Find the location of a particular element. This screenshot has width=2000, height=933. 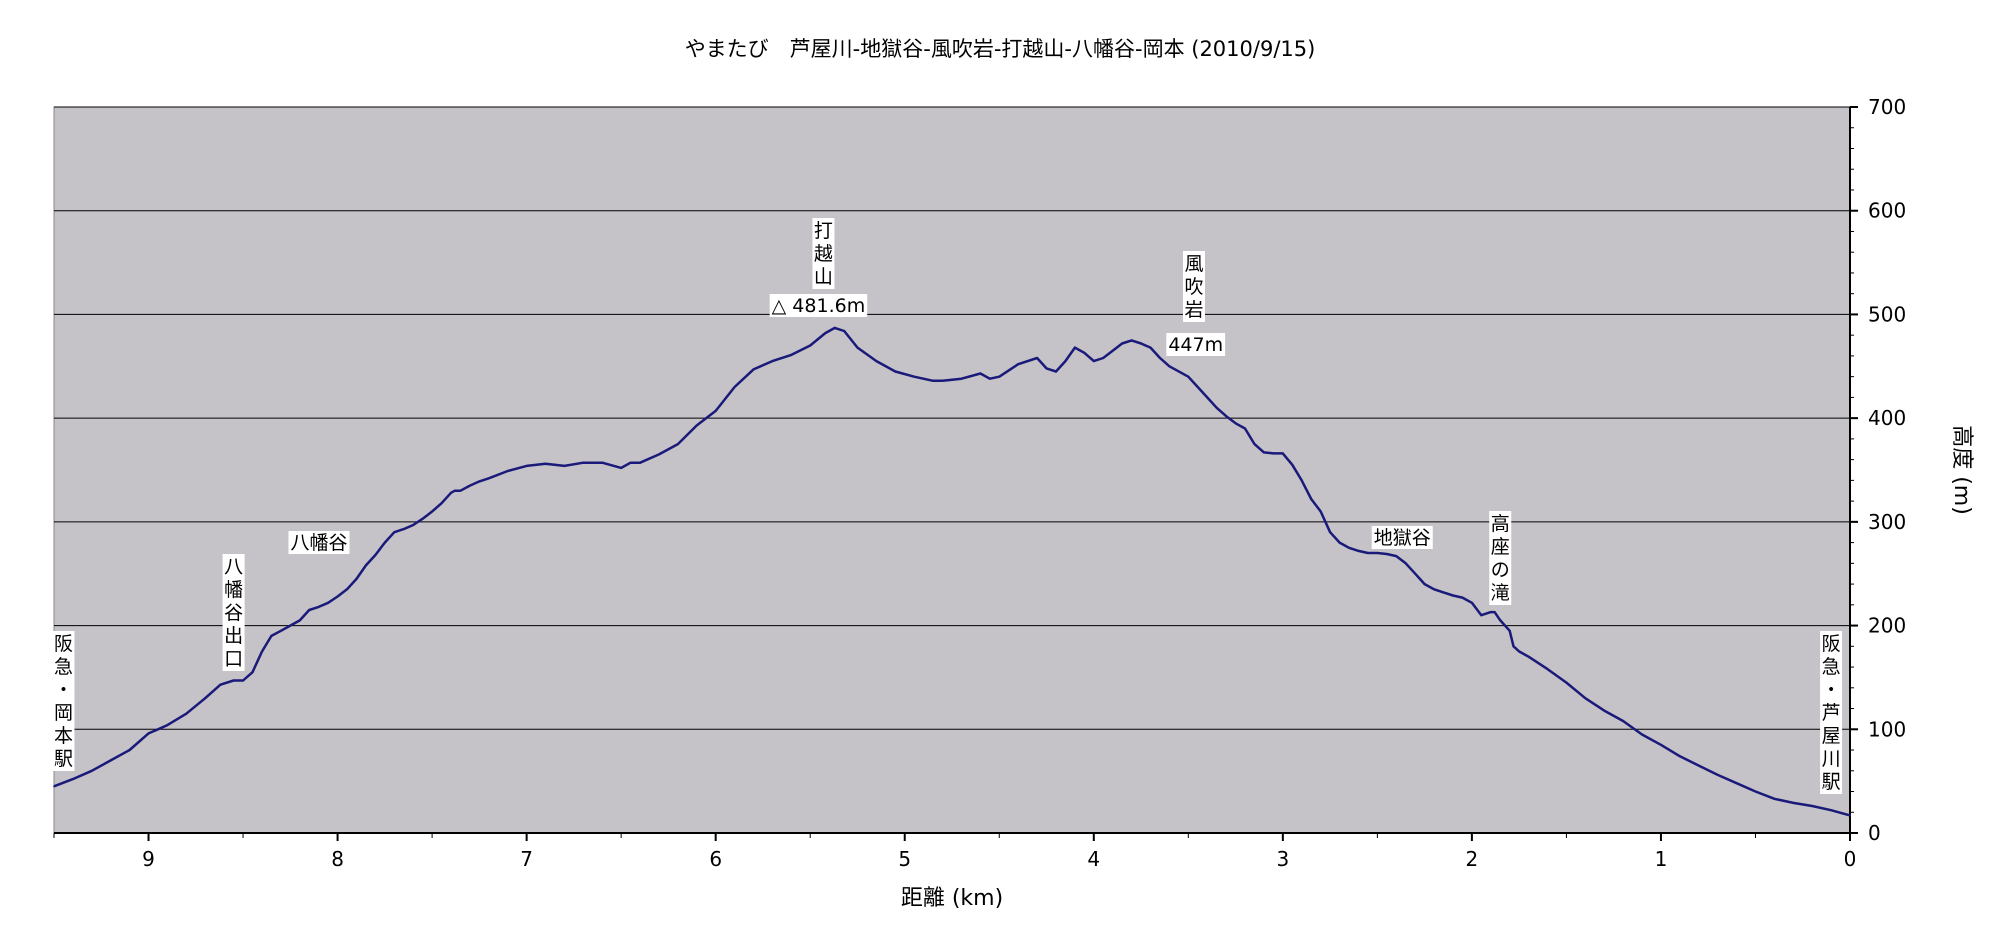

y-tick-label-400: 400 is located at coordinates (1887, 418).